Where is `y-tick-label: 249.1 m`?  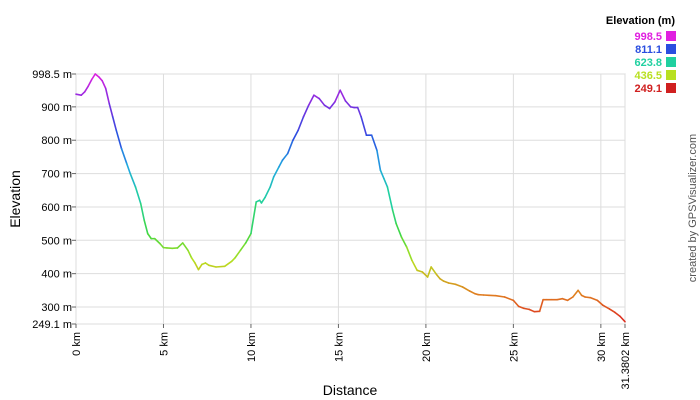 y-tick-label: 249.1 m is located at coordinates (52, 325).